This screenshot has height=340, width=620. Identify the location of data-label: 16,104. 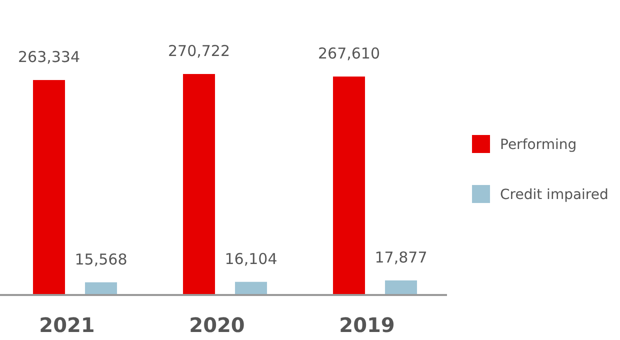
(251, 259).